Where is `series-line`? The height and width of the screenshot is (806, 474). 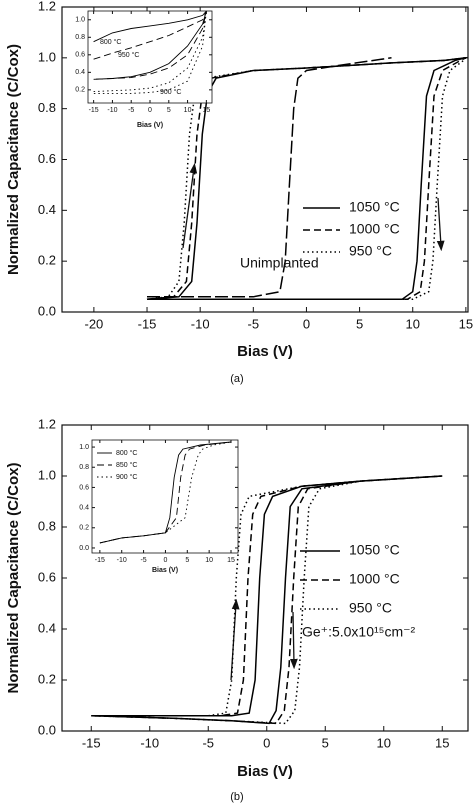 series-line is located at coordinates (165, 492).